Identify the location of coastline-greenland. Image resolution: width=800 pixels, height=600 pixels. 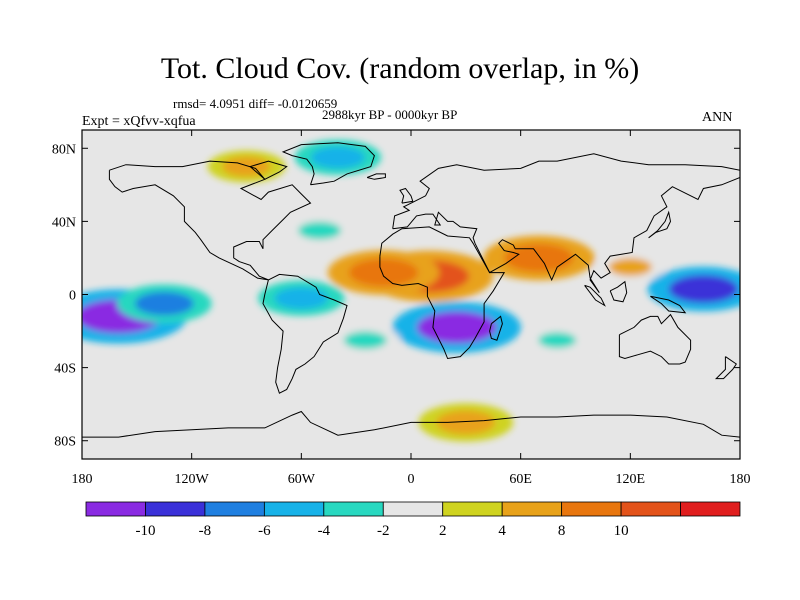
(328, 164).